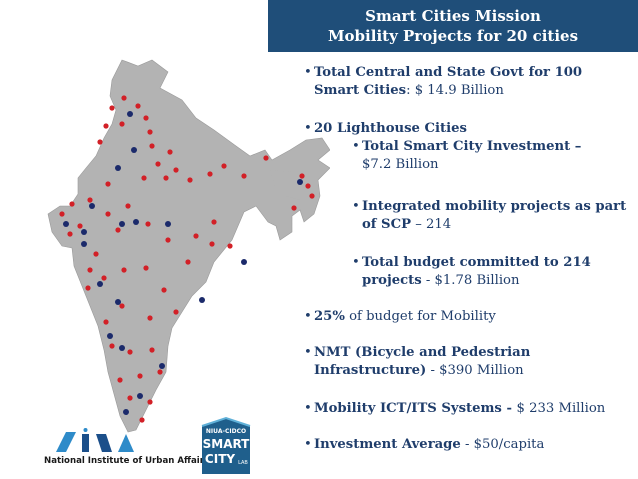  I want to click on smart-city-lab-logo: NIUA-CIDCO SMART CITY LAB, so click(226, 445).